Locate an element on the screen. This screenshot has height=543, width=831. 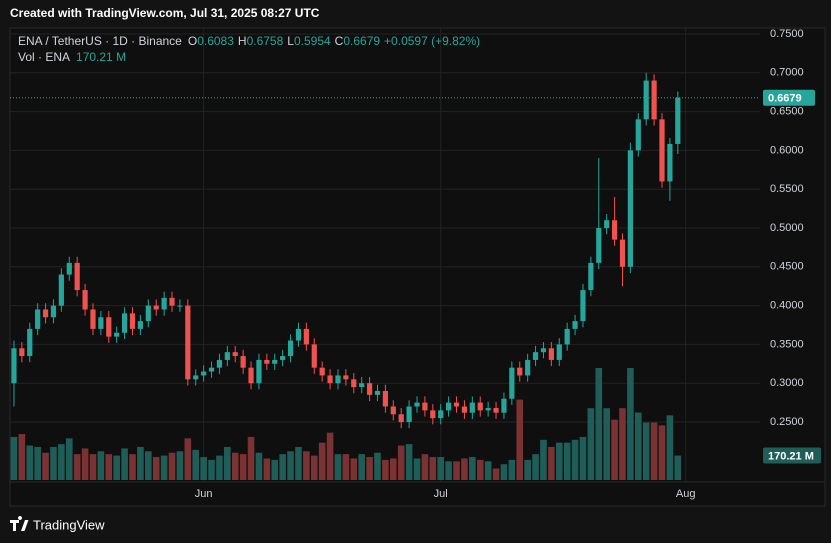
last-price-tag is located at coordinates (789, 97).